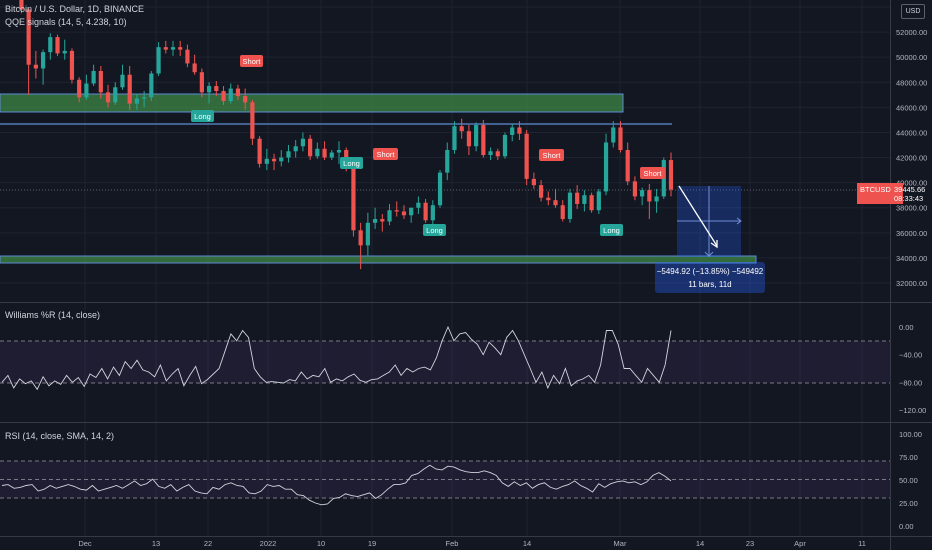 This screenshot has height=550, width=932. What do you see at coordinates (472, 543) in the screenshot?
I see `time-axis: Dec 13 22 2022 10 19 Feb 14 Mar 14 23 Apr 11` at bounding box center [472, 543].